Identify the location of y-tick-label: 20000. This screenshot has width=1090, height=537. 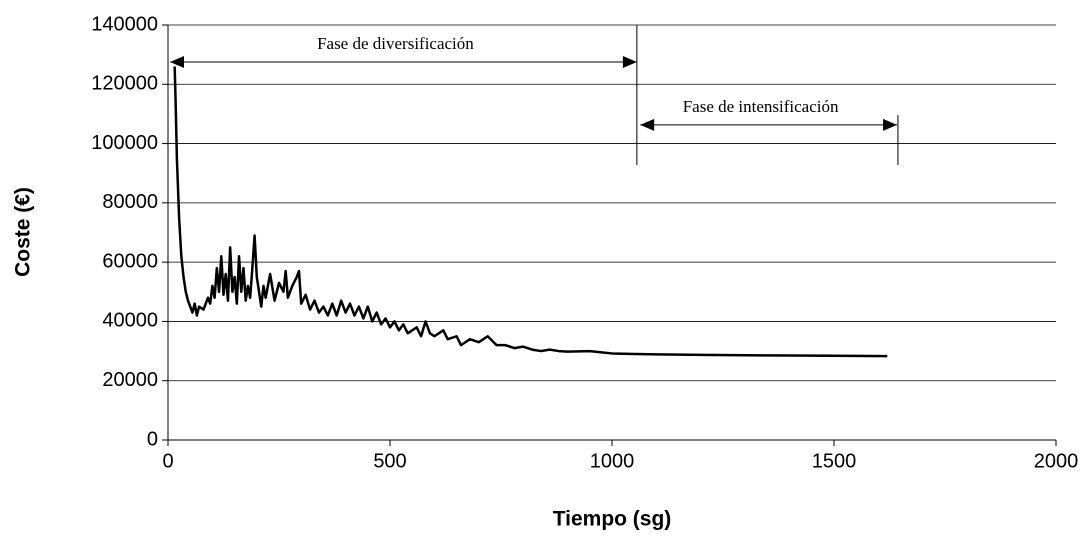
(130, 380).